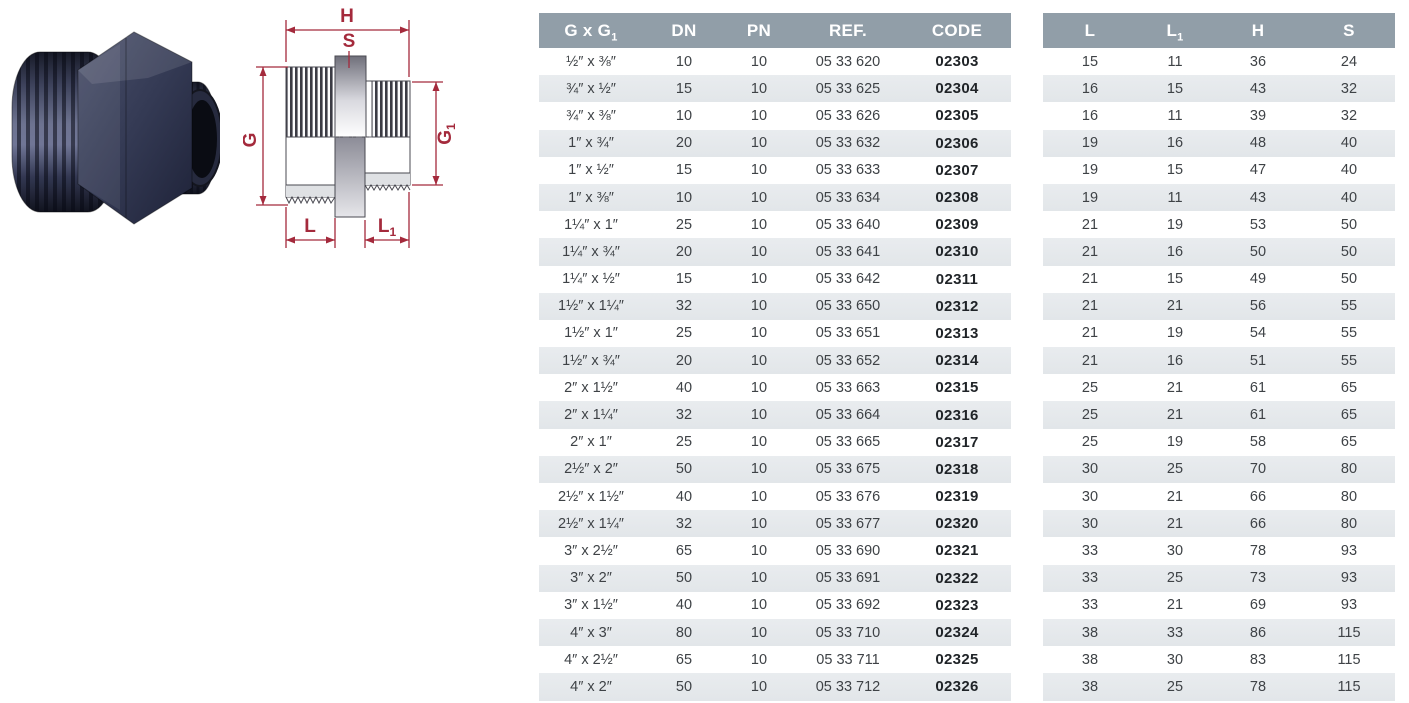 The image size is (1409, 703). I want to click on dim-table-cell-l: 33, so click(1090, 578).